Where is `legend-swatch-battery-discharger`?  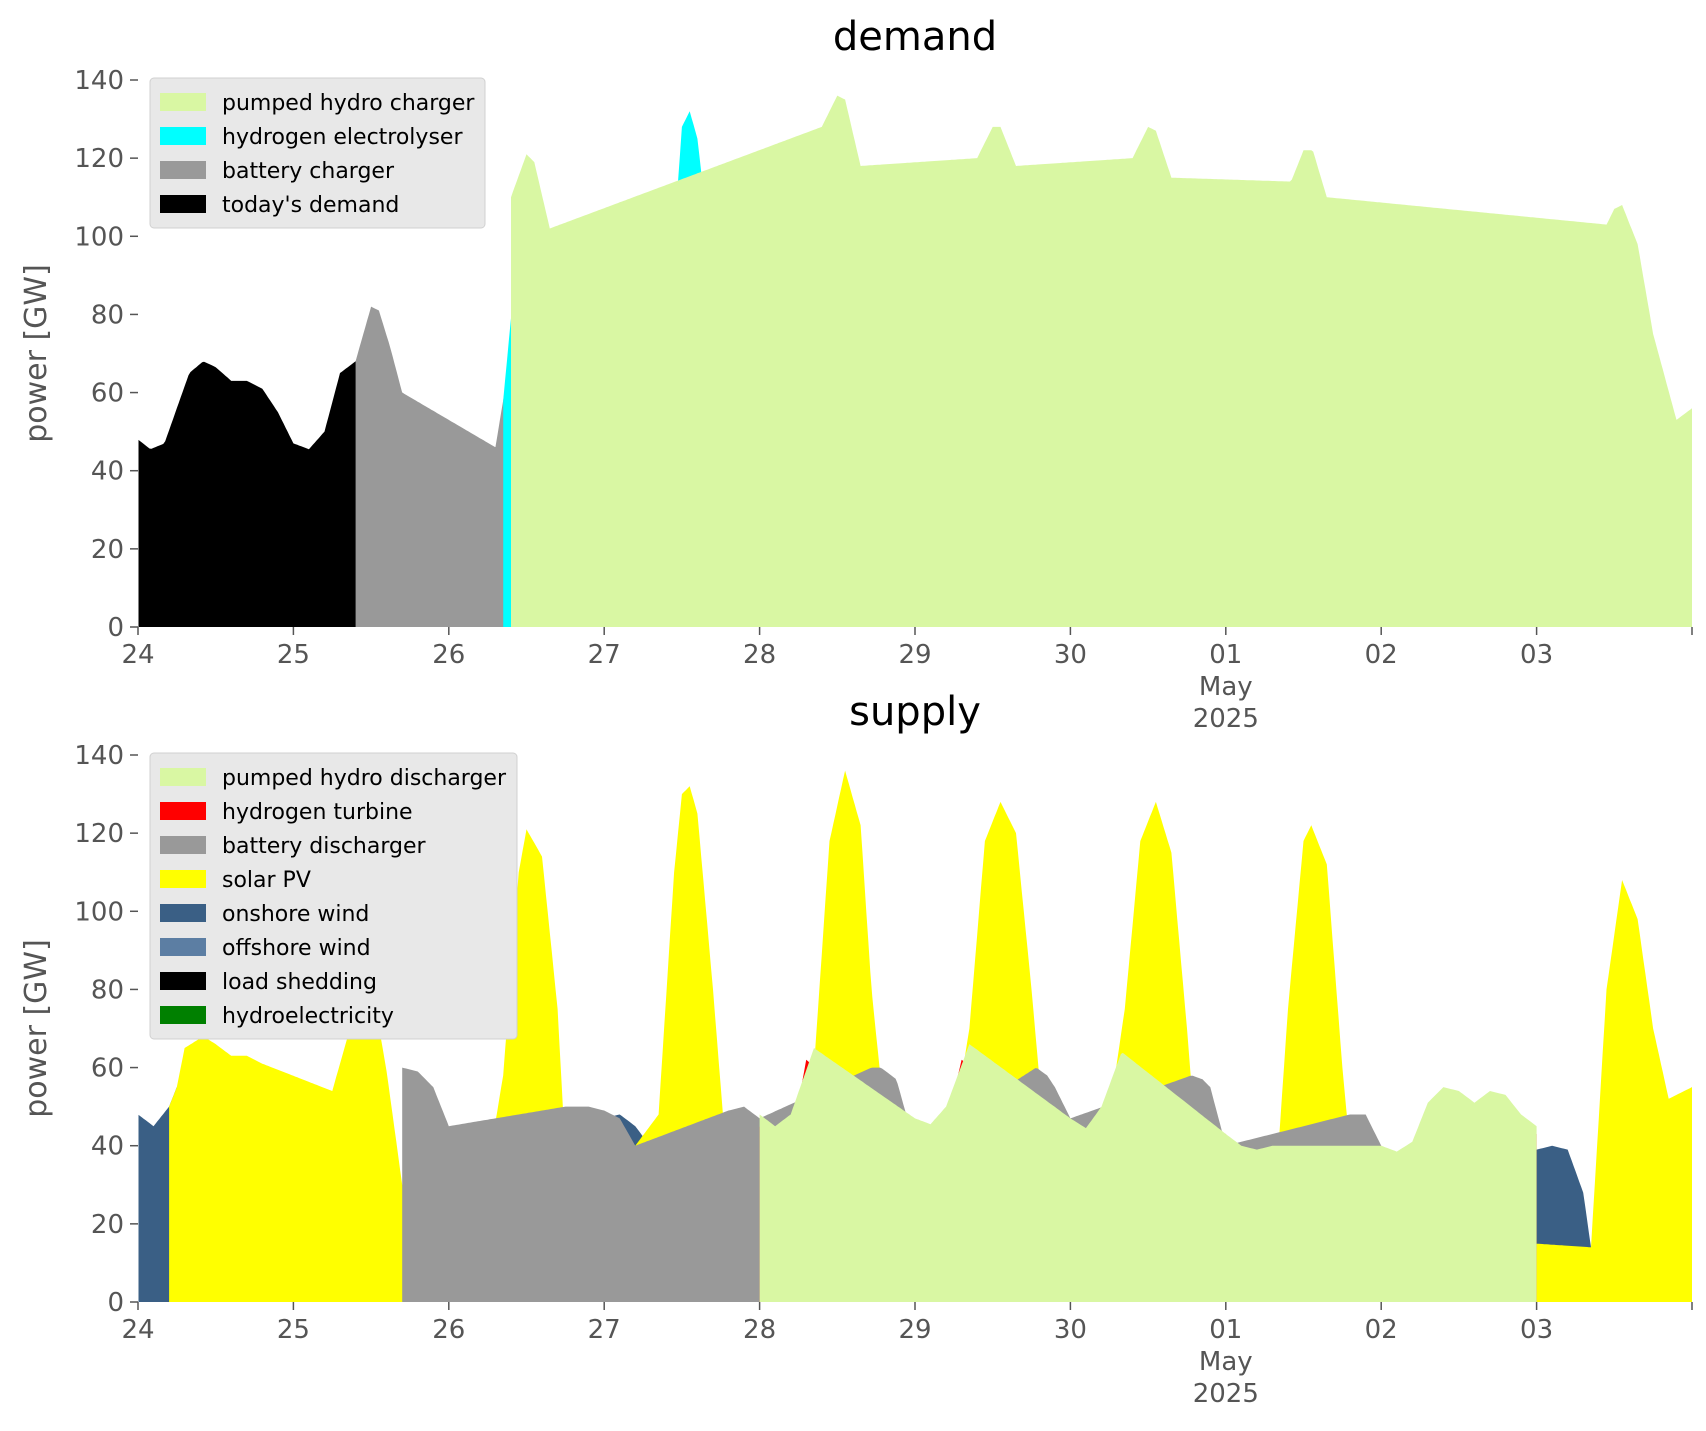
legend-swatch-battery-discharger is located at coordinates (183, 845).